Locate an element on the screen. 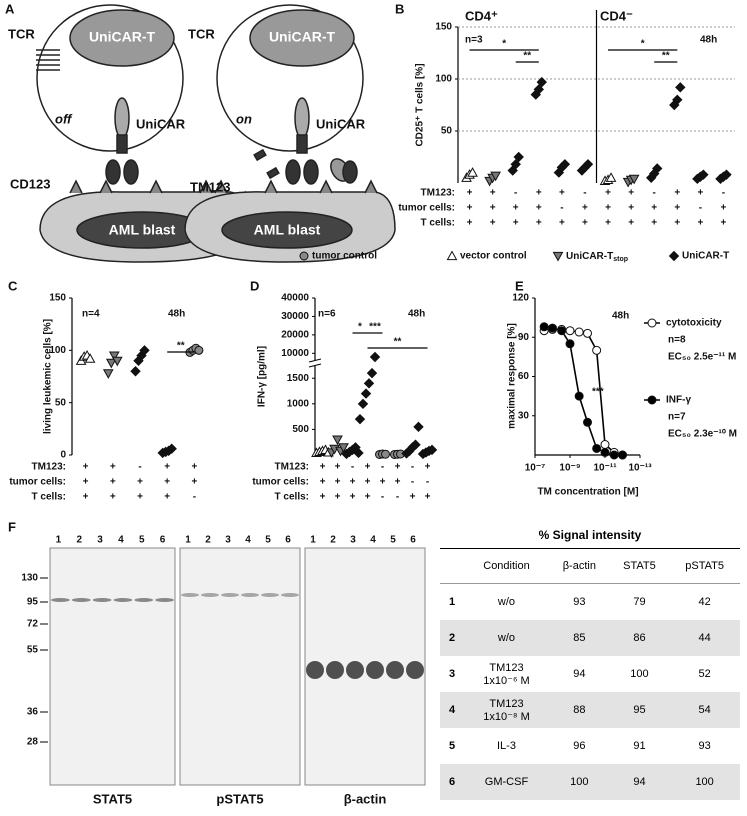 Image resolution: width=747 pixels, height=816 pixels. y-axis-label: maximal response [%] is located at coordinates (512, 376).